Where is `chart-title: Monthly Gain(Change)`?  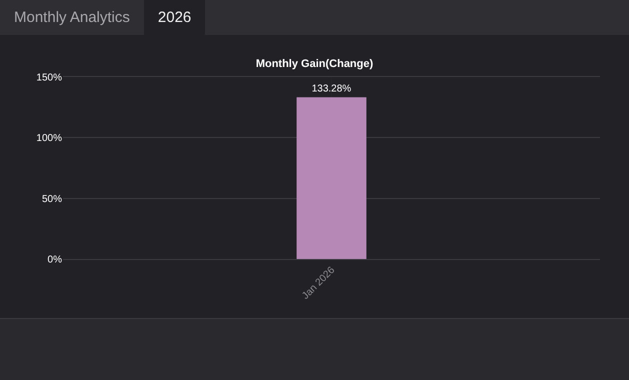 chart-title: Monthly Gain(Change) is located at coordinates (315, 64).